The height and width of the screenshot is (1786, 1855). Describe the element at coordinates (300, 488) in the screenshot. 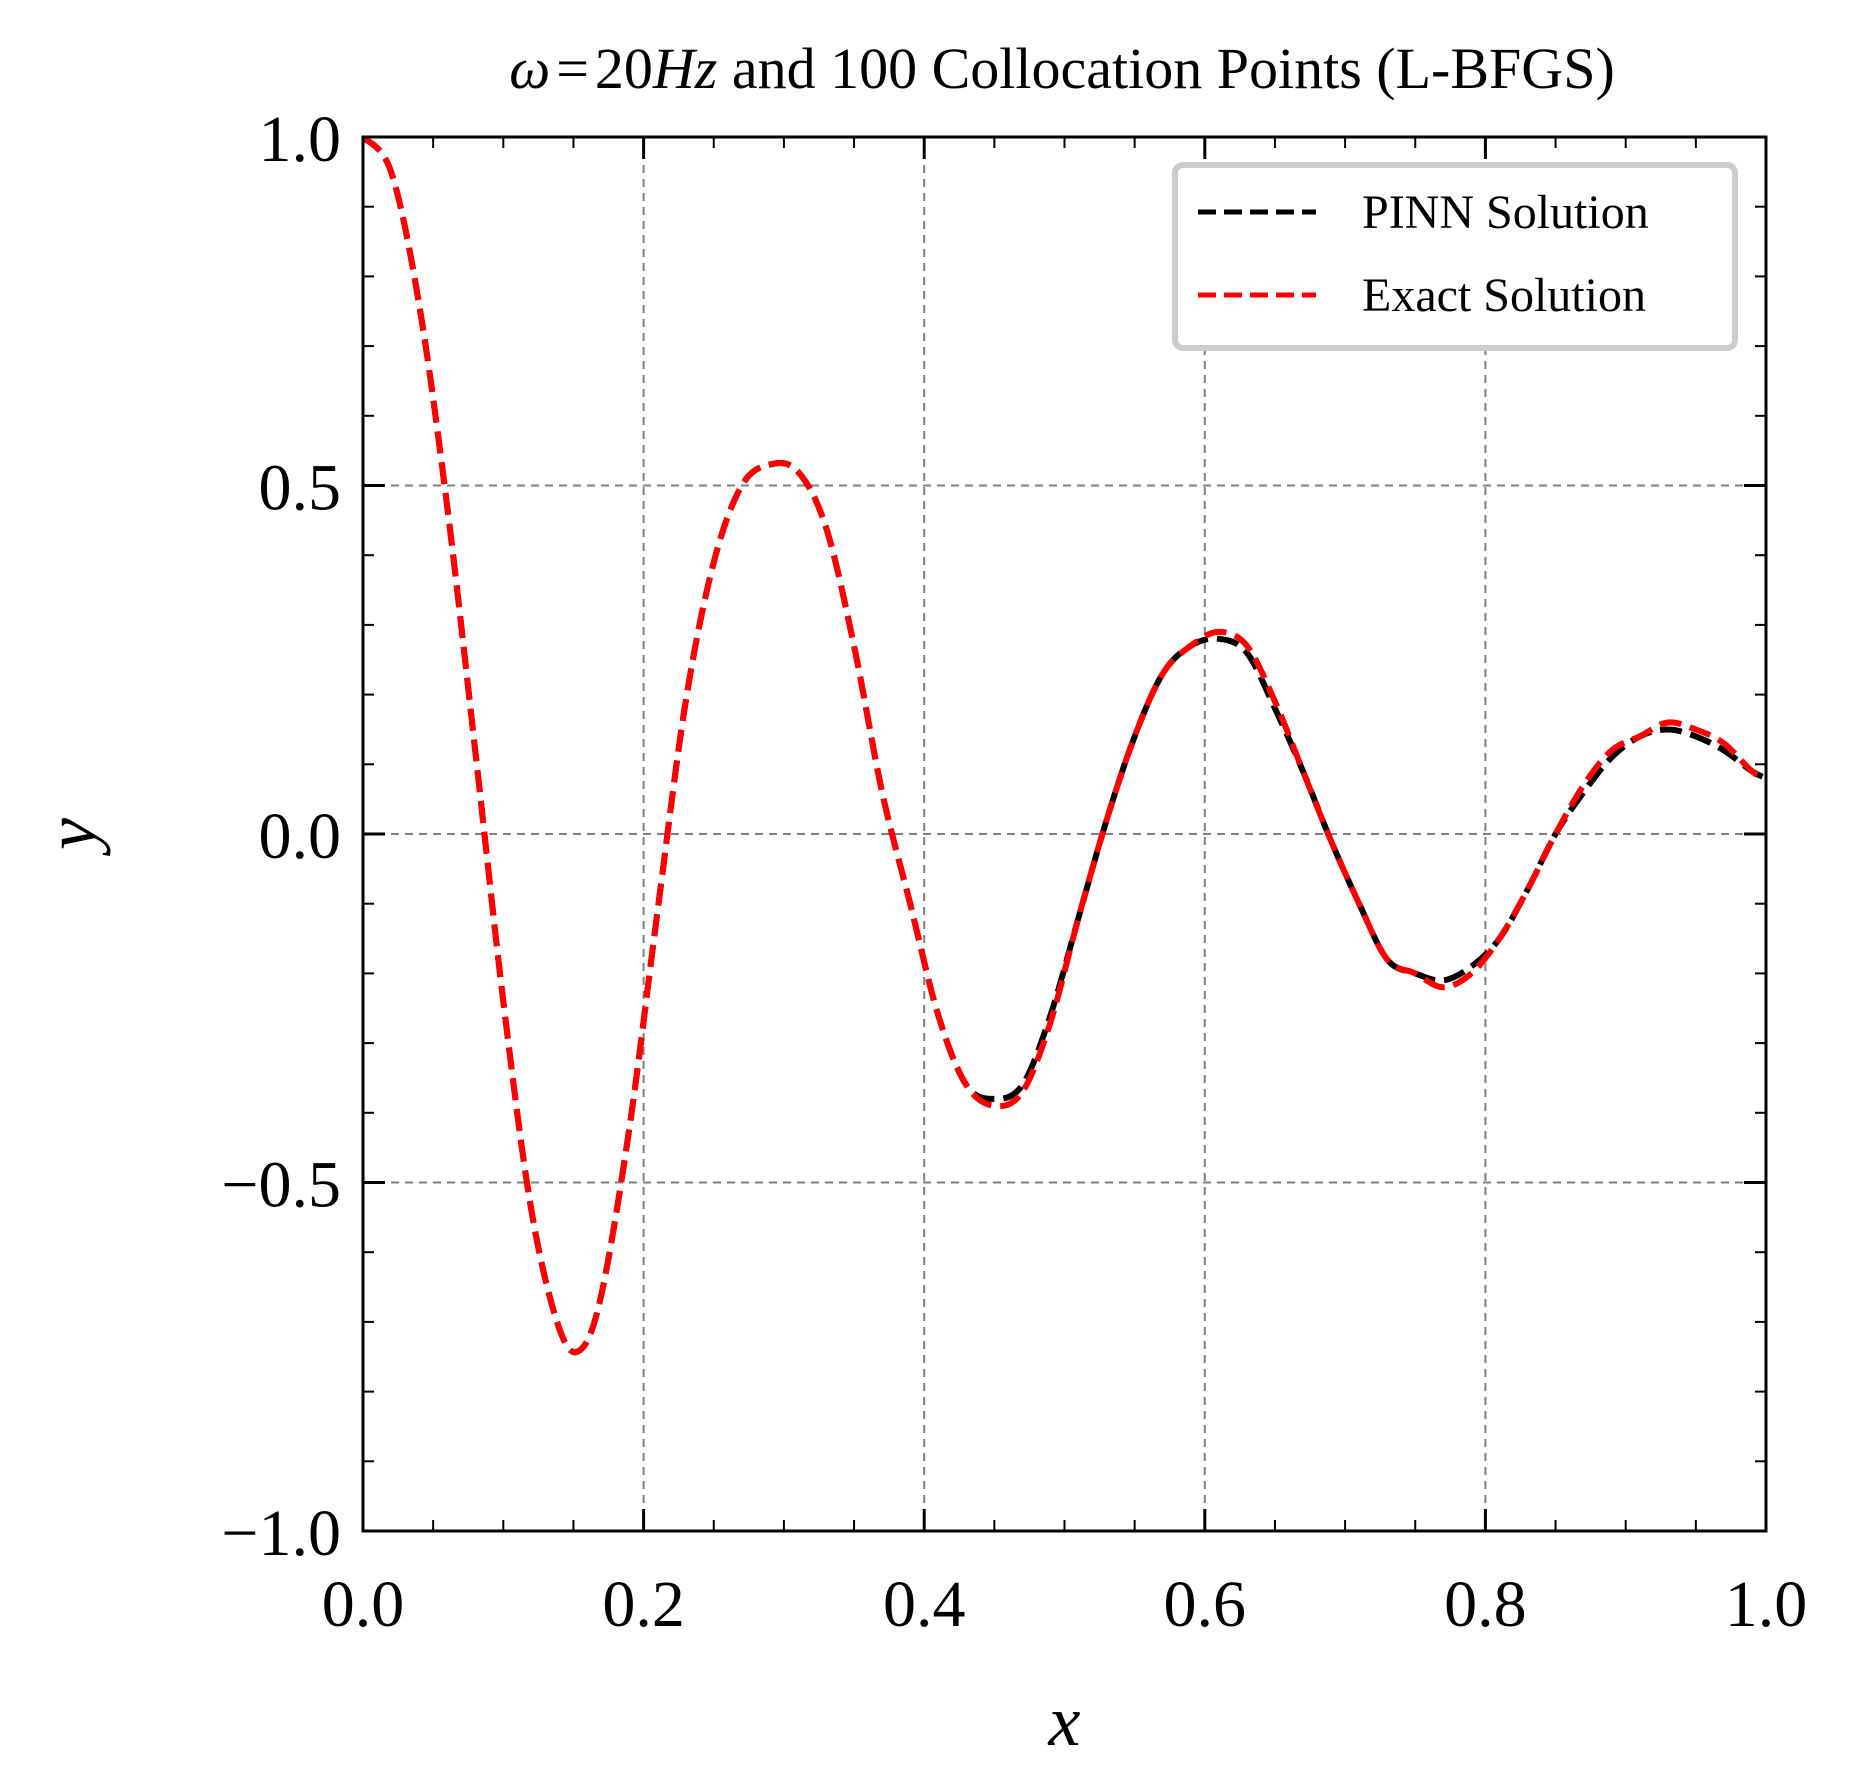

I see `y-tick-label: 0.5` at that location.